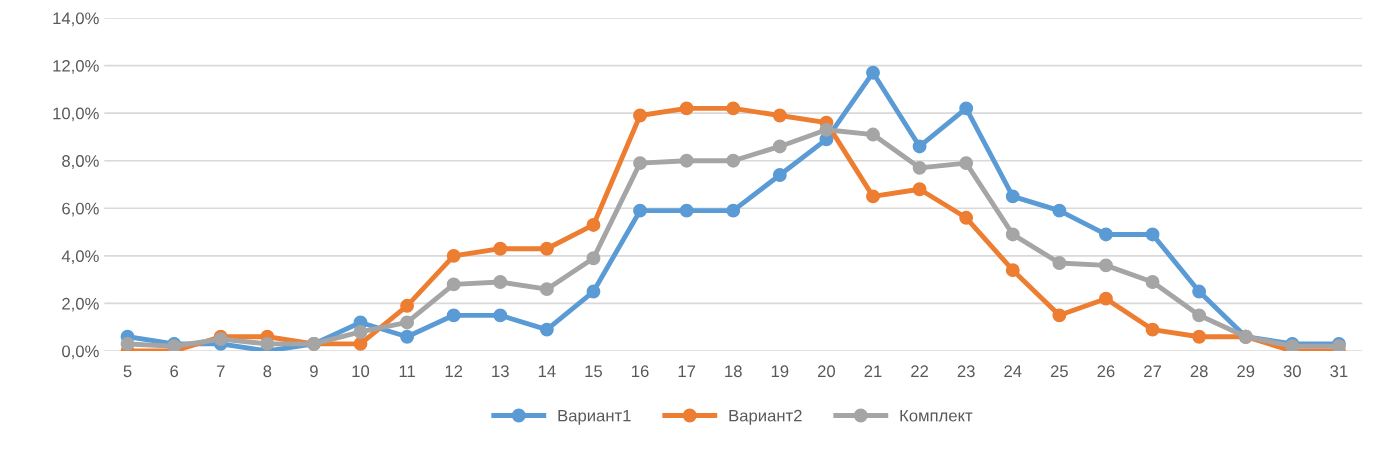 The height and width of the screenshot is (450, 1390). Describe the element at coordinates (920, 371) in the screenshot. I see `x-tick-label: 22` at that location.